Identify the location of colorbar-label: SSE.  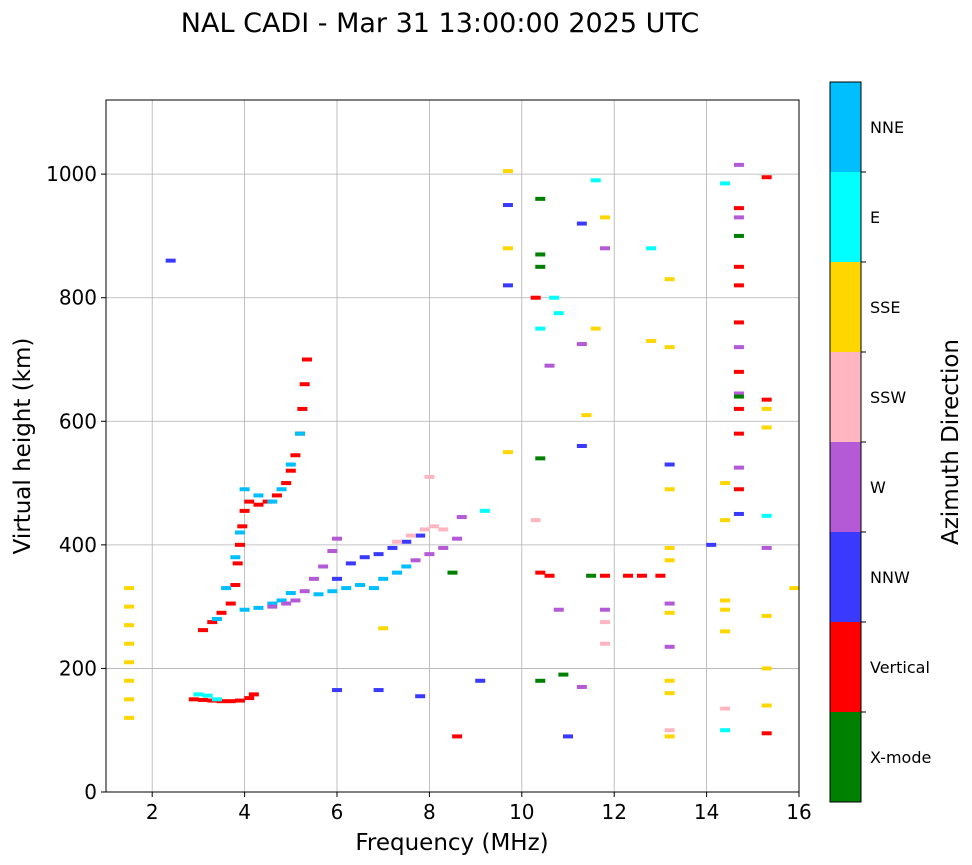
(885, 307).